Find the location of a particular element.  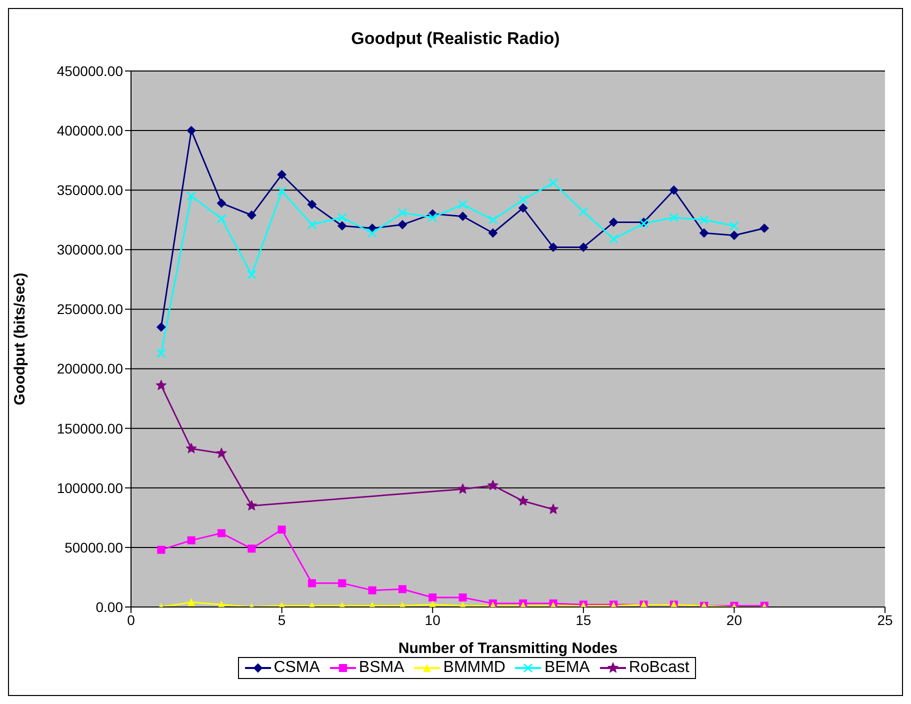

legend-label: BEMA is located at coordinates (567, 668).